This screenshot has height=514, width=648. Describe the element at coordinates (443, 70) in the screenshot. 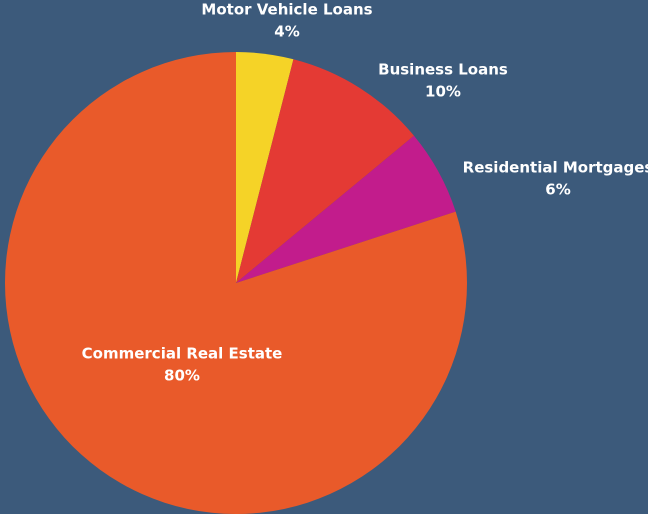

I see `slice-label: Business Loans` at that location.